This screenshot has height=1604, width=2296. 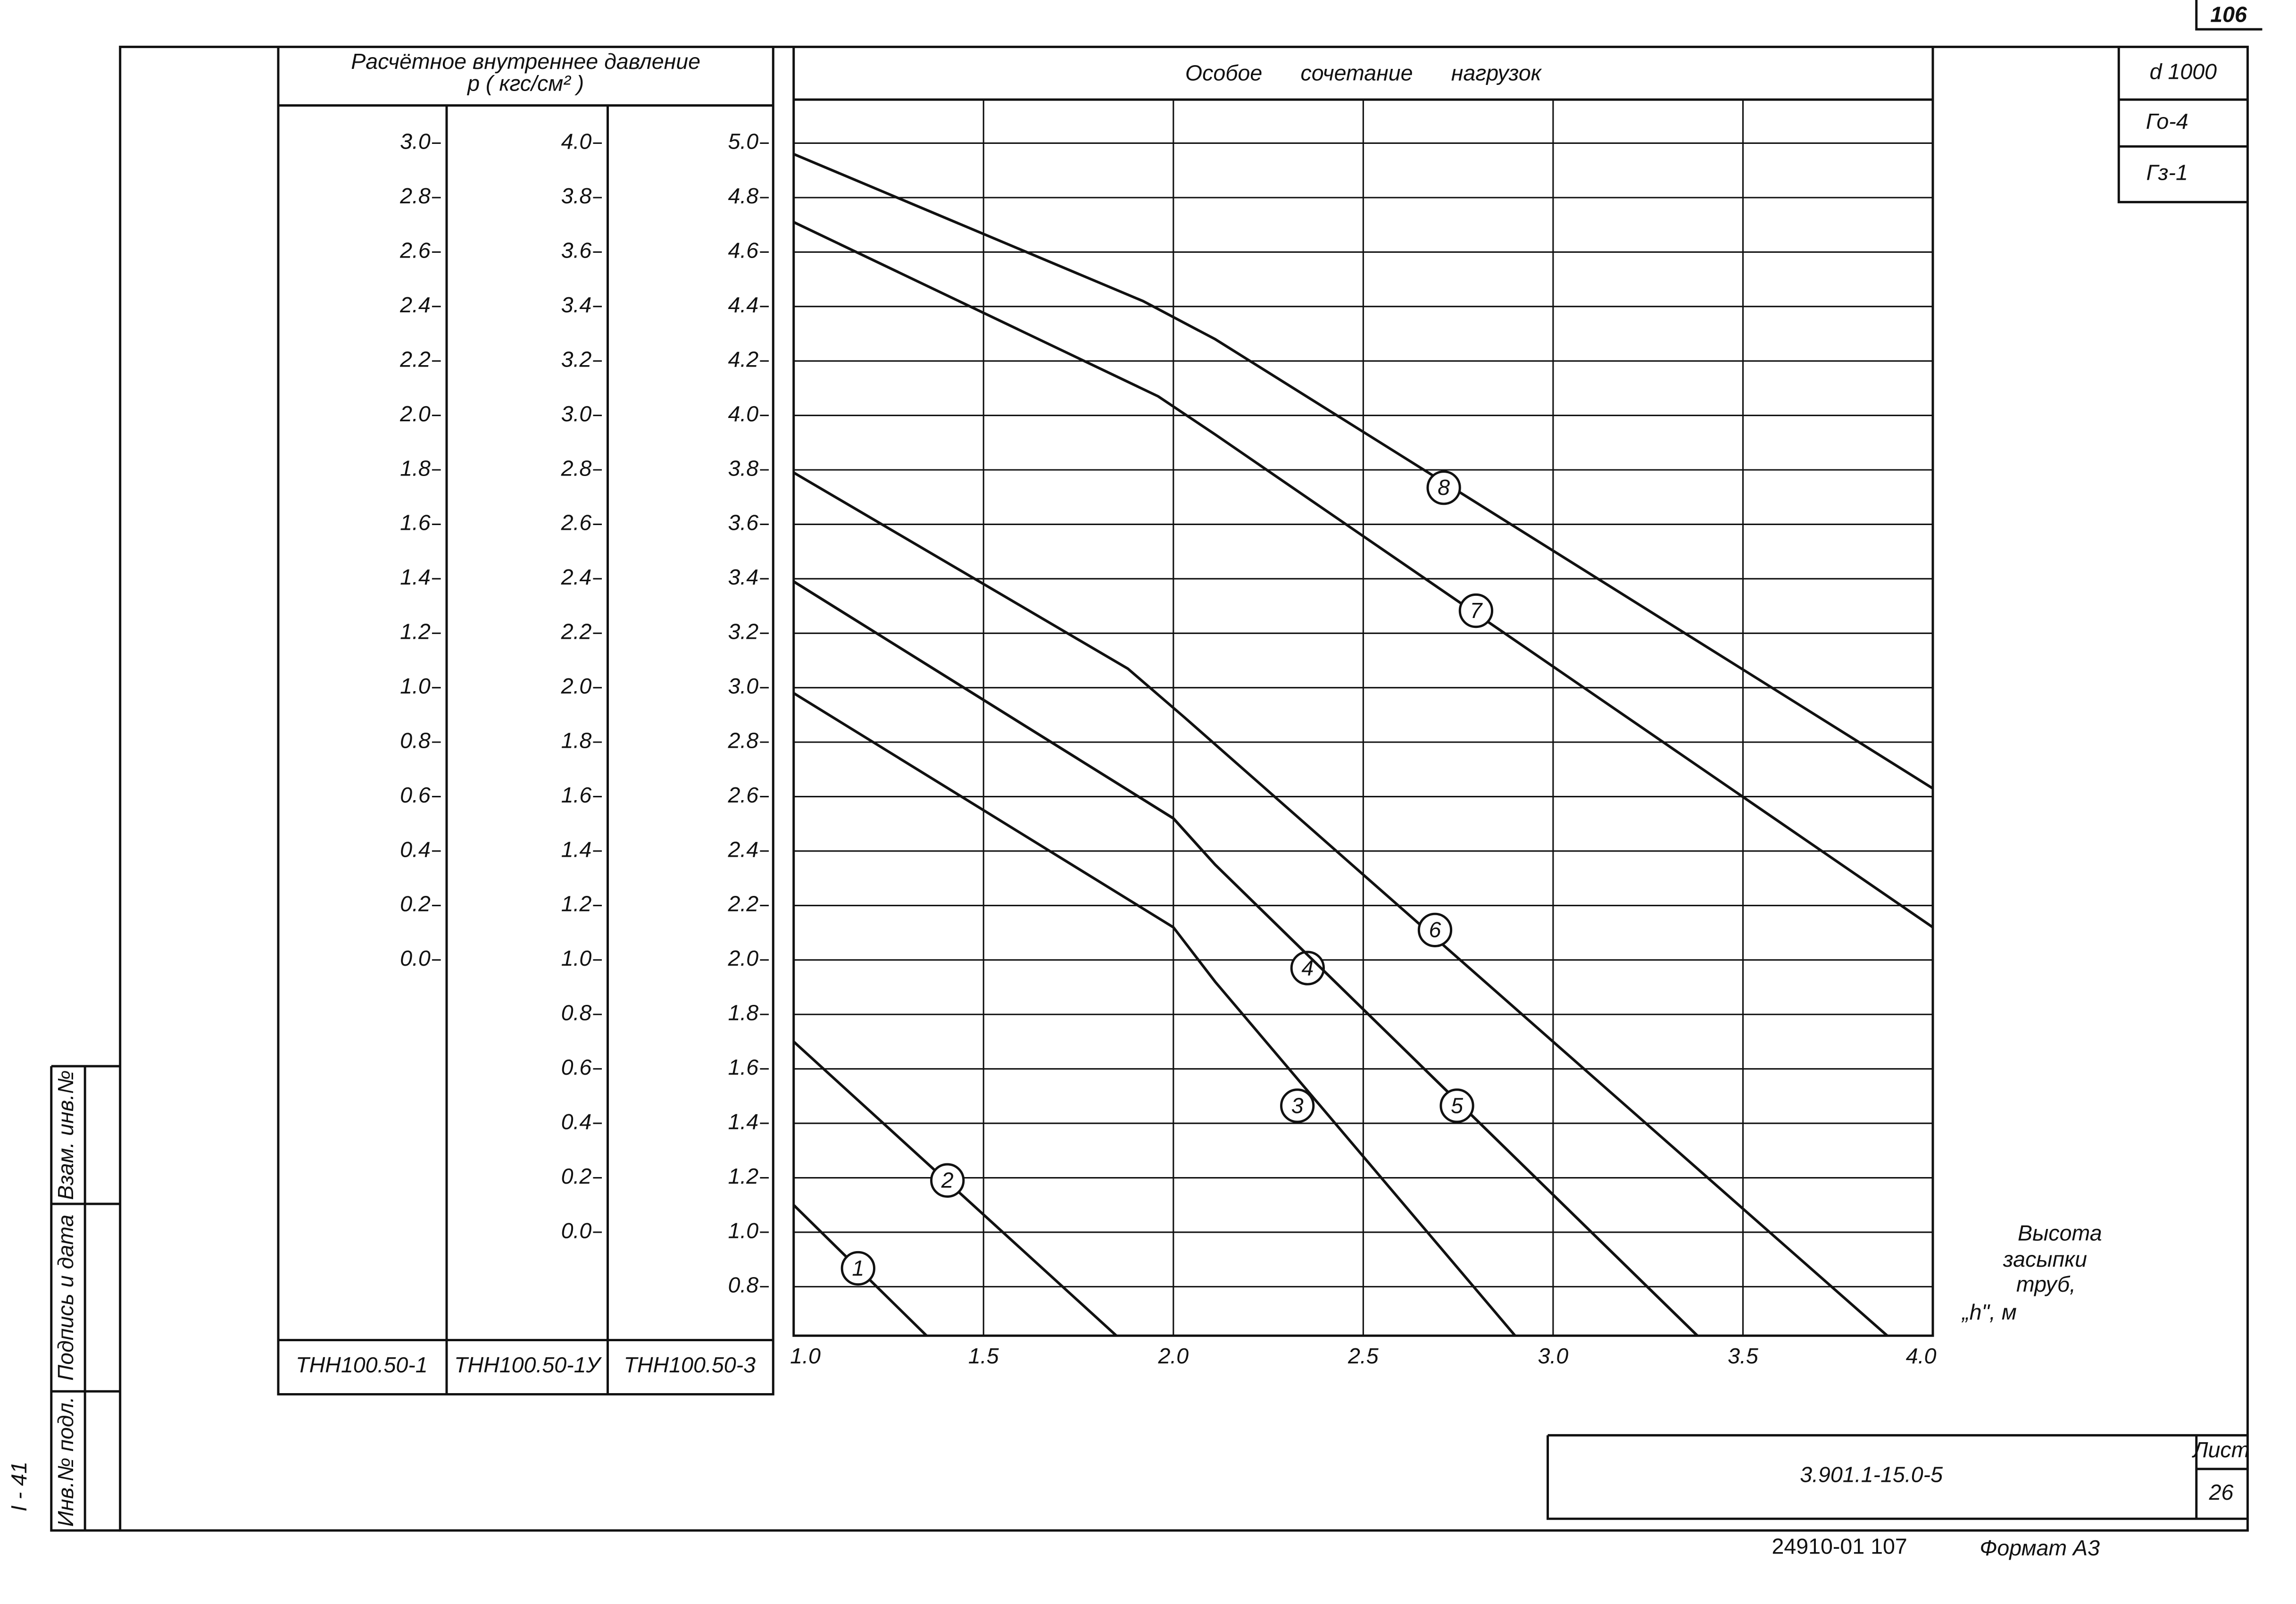 I want to click on x-label: засыпки, so click(x=2045, y=1259).